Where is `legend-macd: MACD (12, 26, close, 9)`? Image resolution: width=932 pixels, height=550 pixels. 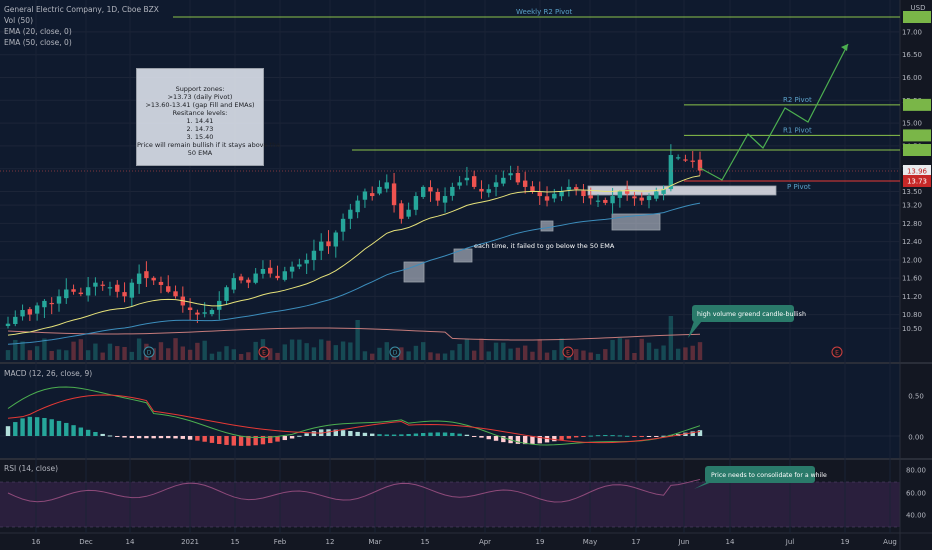
legend-macd: MACD (12, 26, close, 9) is located at coordinates (48, 373).